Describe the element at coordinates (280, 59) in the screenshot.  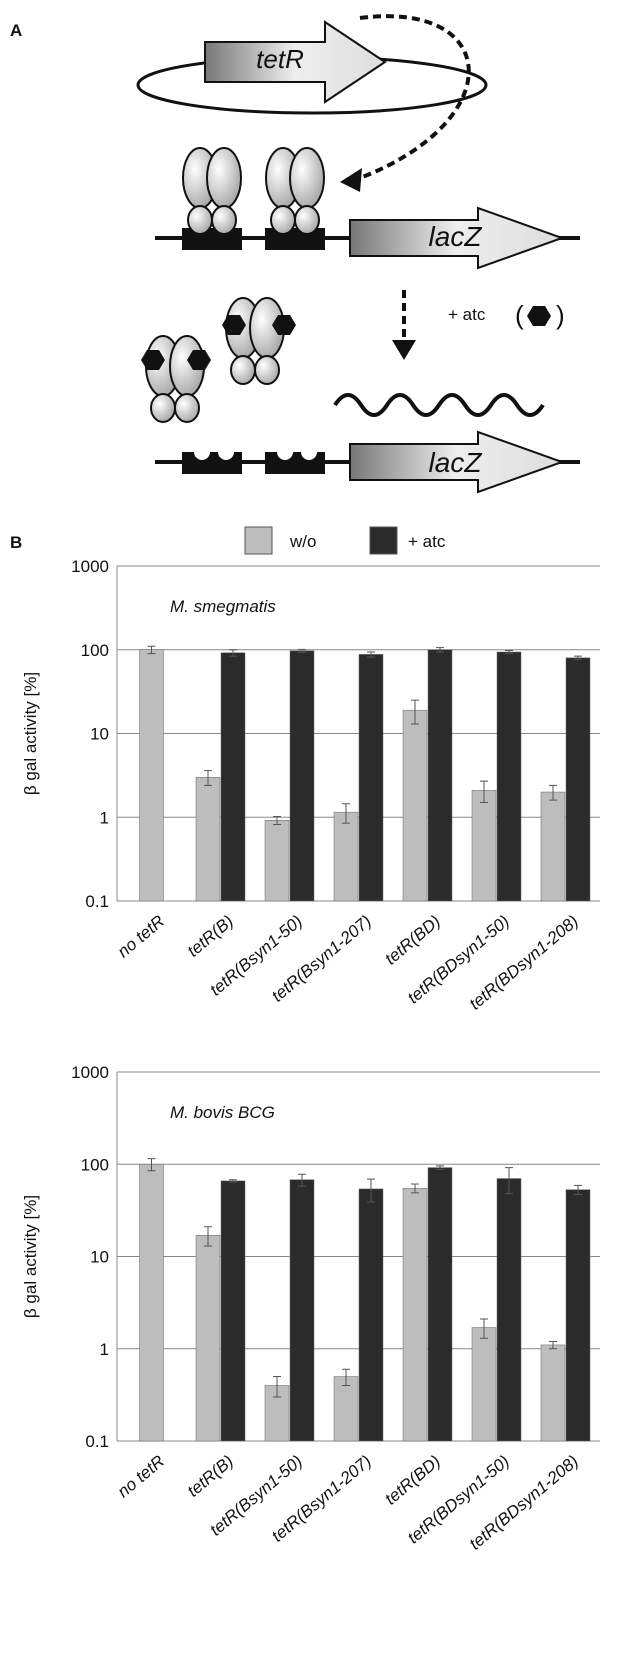
I see `gene-label: tetR` at that location.